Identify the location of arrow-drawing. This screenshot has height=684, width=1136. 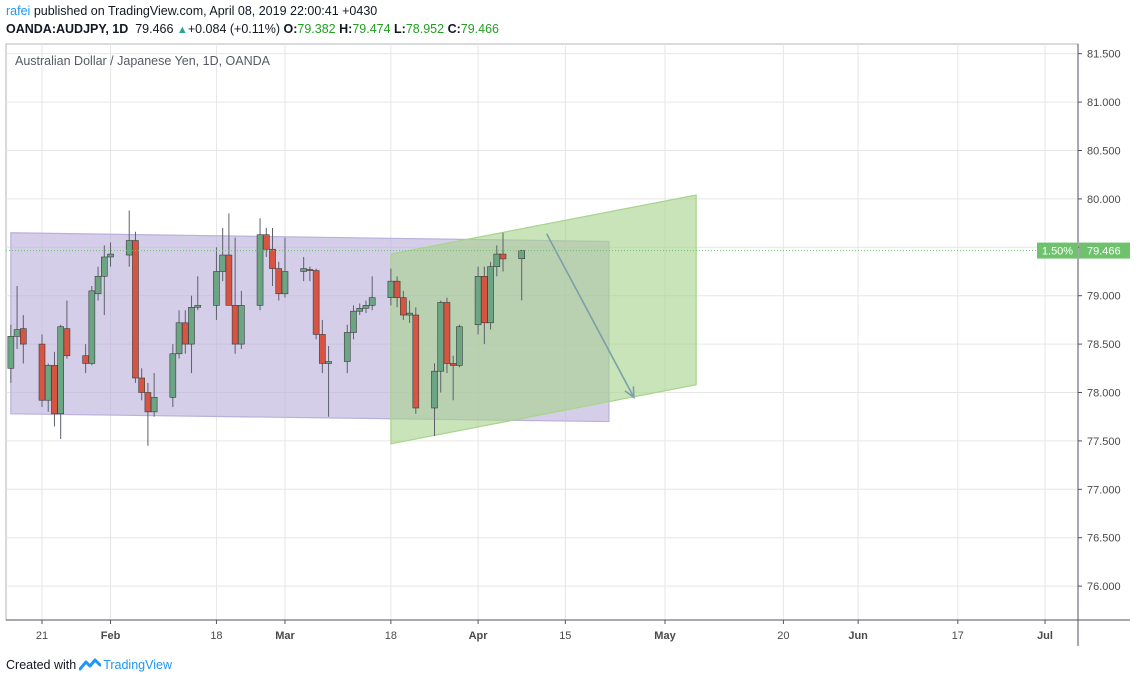
(590, 316).